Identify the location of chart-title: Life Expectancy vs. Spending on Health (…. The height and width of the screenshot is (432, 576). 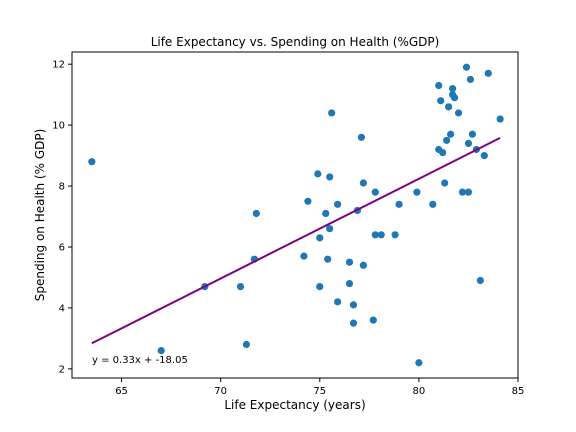
(295, 42).